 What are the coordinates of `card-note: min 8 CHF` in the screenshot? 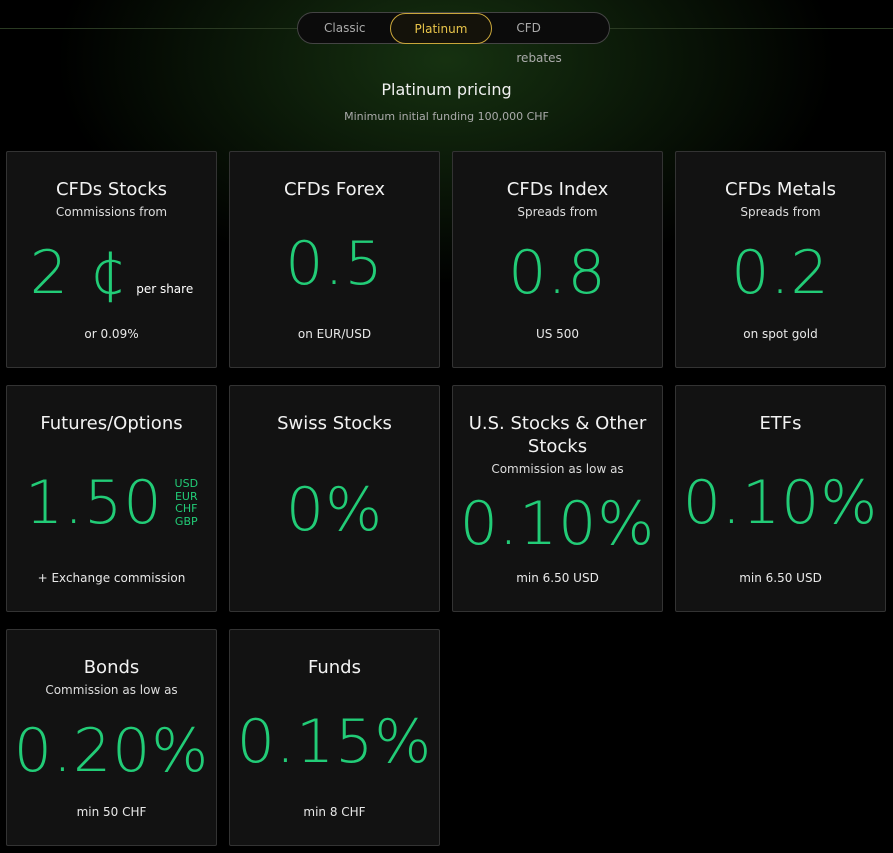 It's located at (334, 812).